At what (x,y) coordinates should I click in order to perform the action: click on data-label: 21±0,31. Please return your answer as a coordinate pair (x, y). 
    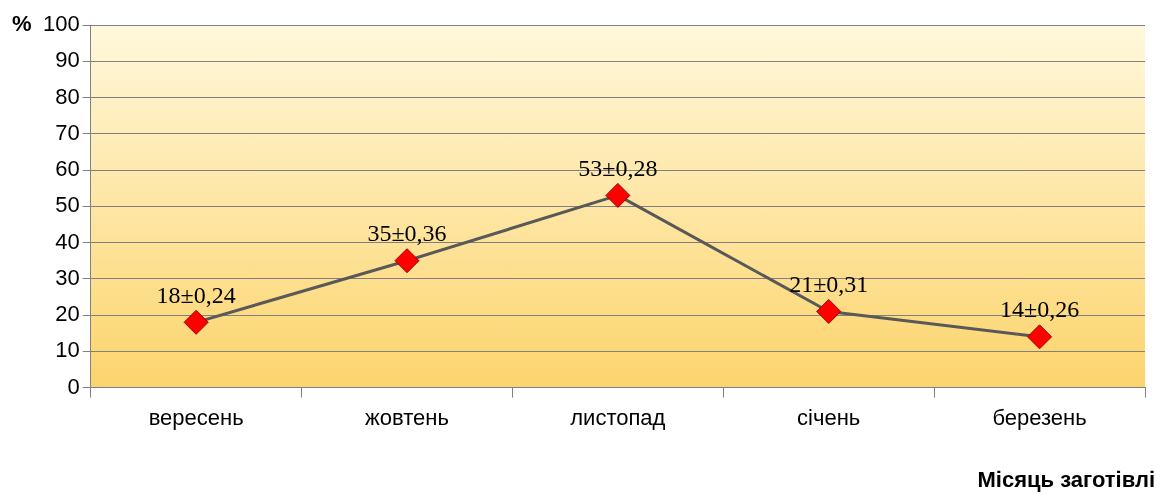
    Looking at the image, I should click on (829, 283).